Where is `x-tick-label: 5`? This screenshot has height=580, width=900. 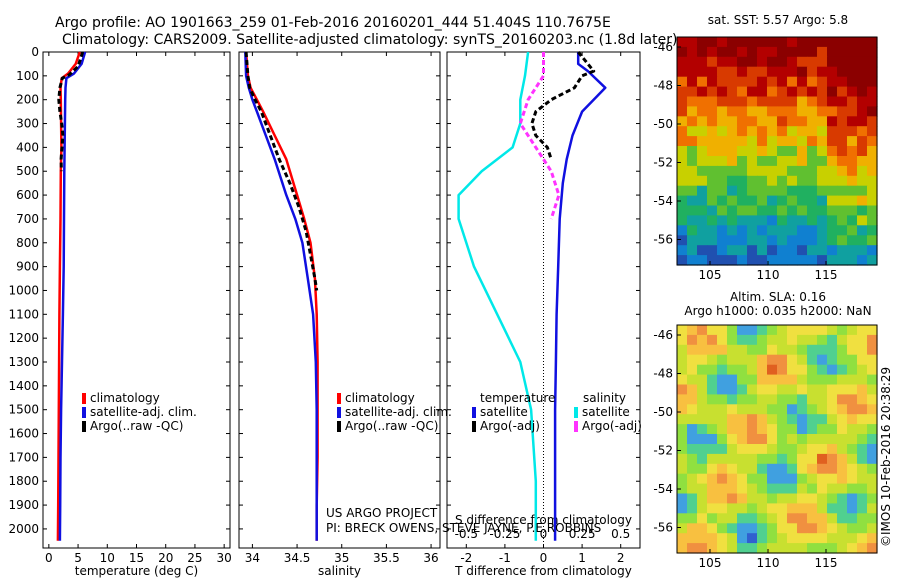
x-tick-label: 5 is located at coordinates (78, 558).